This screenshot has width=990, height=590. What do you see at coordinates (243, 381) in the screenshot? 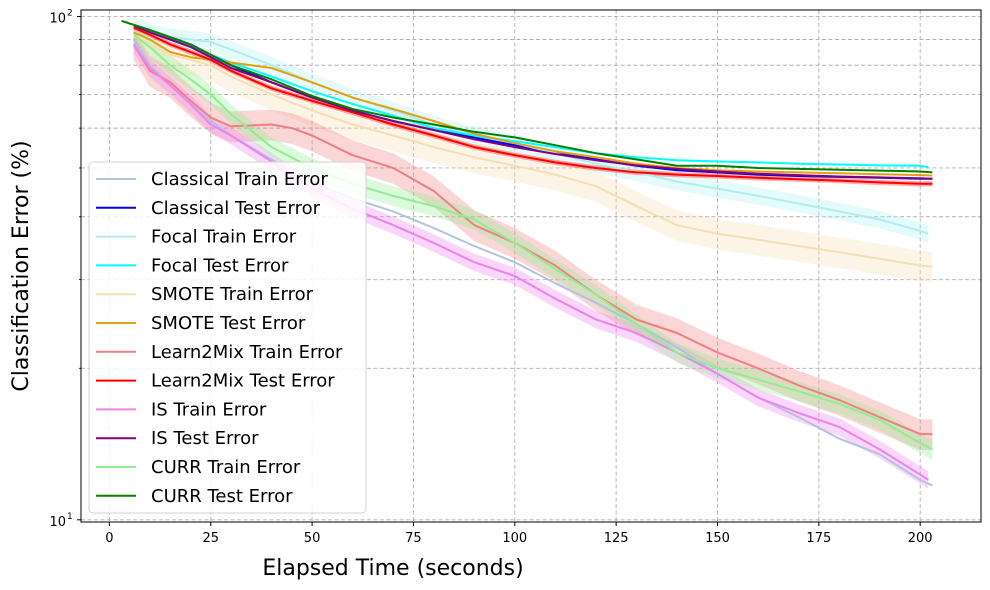
I see `legend-label: Learn2Mix Test Error` at bounding box center [243, 381].